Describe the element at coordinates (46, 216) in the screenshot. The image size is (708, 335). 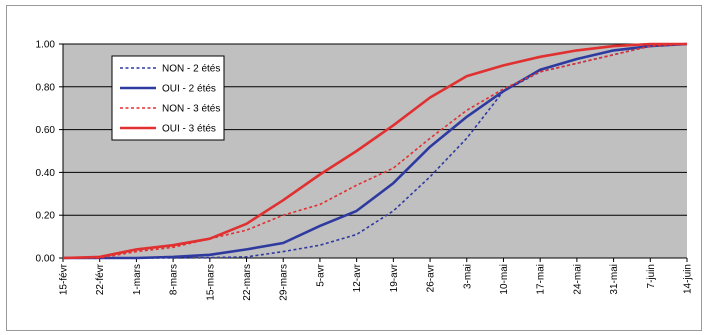
I see `y-tick-label: 0.20` at that location.